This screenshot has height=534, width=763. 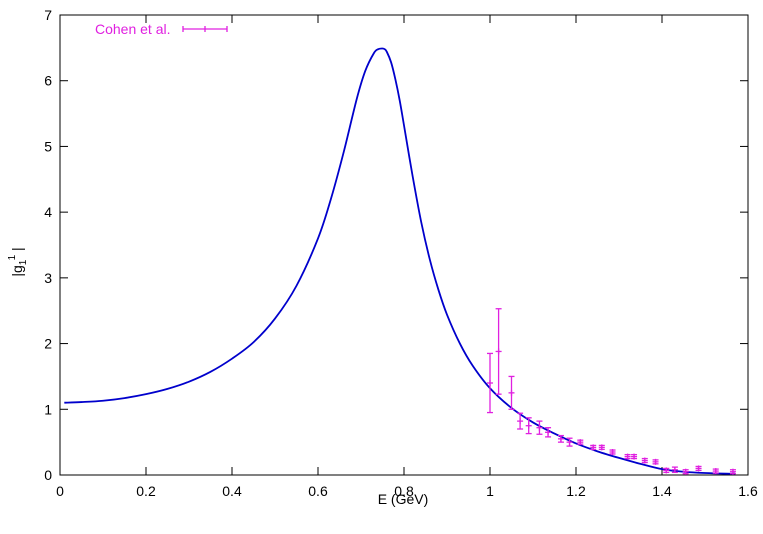 I want to click on legend-label: Cohen et al., so click(x=133, y=29).